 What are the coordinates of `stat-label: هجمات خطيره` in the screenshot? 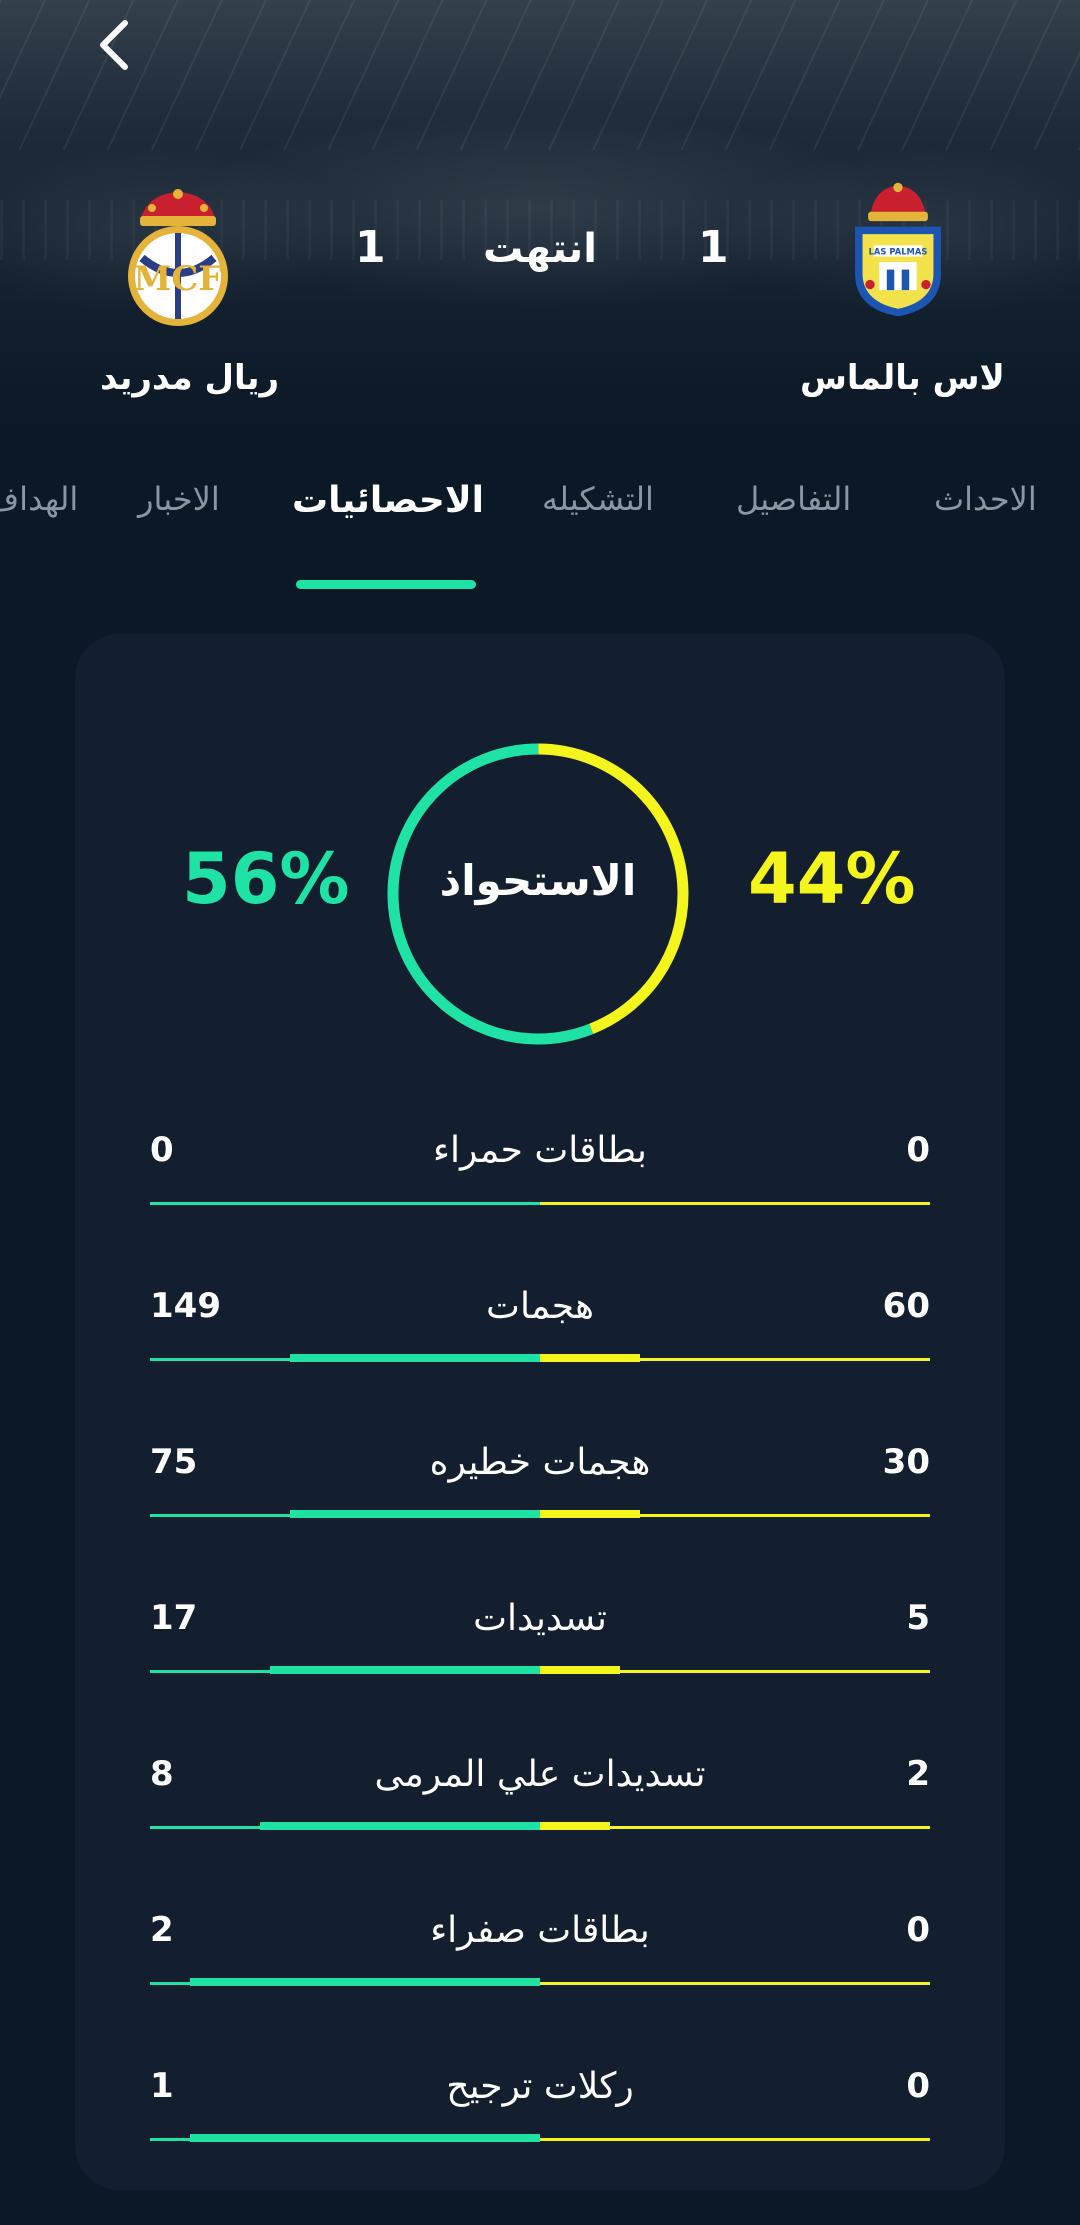 It's located at (540, 1462).